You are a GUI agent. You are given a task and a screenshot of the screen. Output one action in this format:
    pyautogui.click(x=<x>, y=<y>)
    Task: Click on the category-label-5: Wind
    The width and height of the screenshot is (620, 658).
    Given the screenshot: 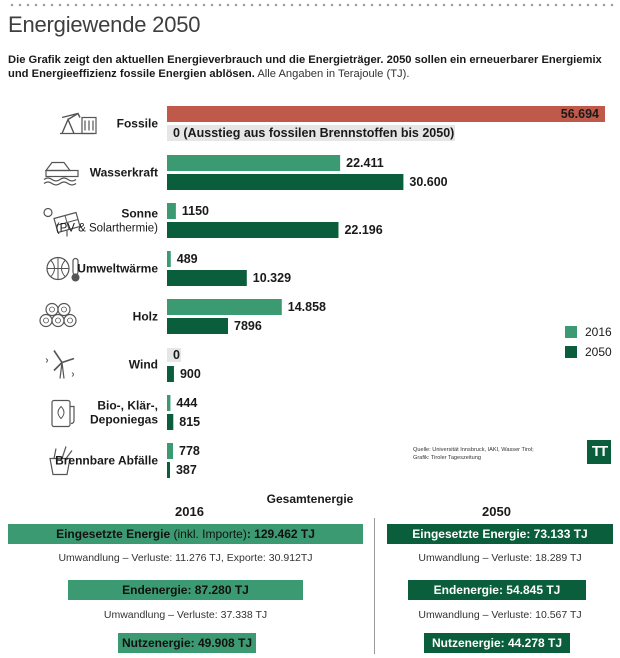 What is the action you would take?
    pyautogui.click(x=143, y=365)
    